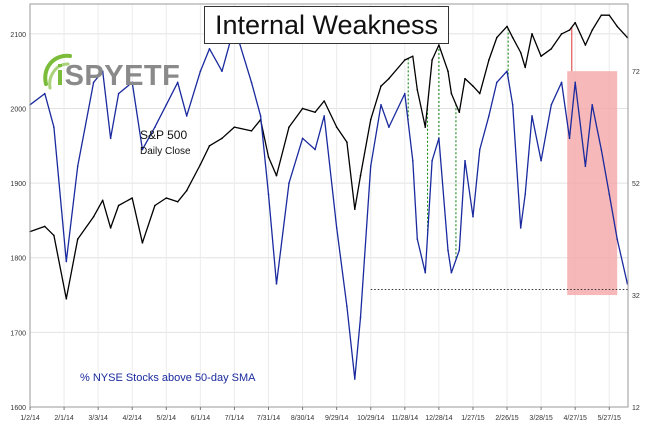  Describe the element at coordinates (636, 72) in the screenshot. I see `right-axis-tick-label: 72` at that location.